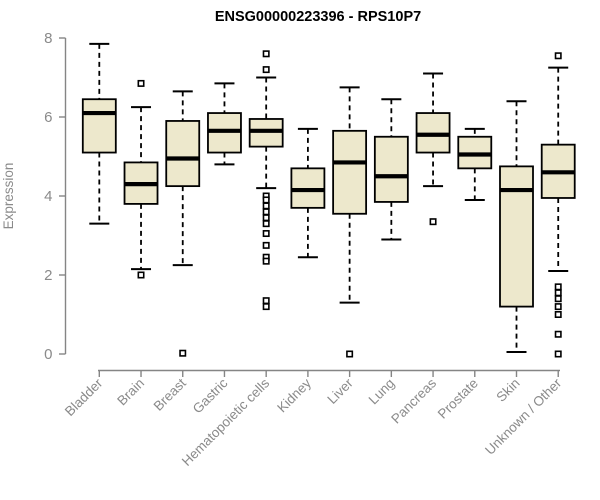 The image size is (600, 500). What do you see at coordinates (170, 394) in the screenshot?
I see `x-tick-label: Breast` at bounding box center [170, 394].